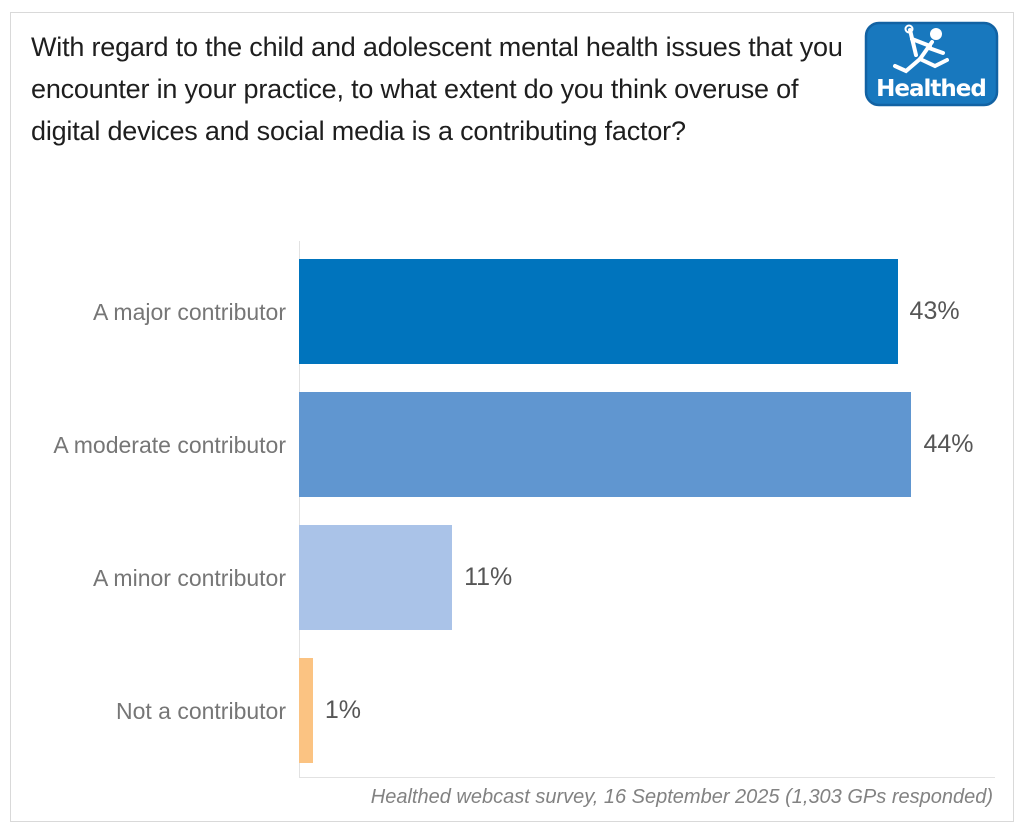 This screenshot has height=834, width=1024. I want to click on category-label: A minor contributor, so click(189, 577).